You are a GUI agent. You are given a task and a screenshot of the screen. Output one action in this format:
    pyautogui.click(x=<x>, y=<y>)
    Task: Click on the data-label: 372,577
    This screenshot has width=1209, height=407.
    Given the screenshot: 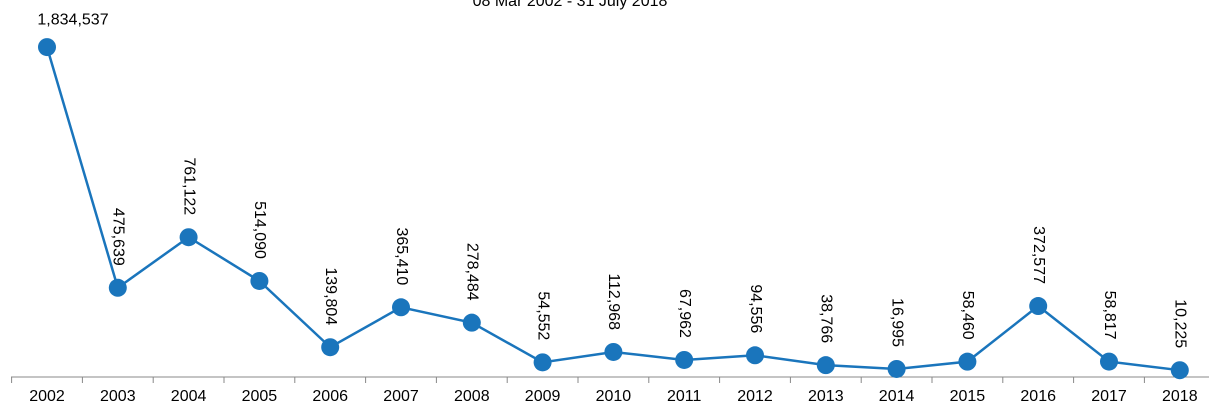 What is the action you would take?
    pyautogui.click(x=1038, y=255)
    